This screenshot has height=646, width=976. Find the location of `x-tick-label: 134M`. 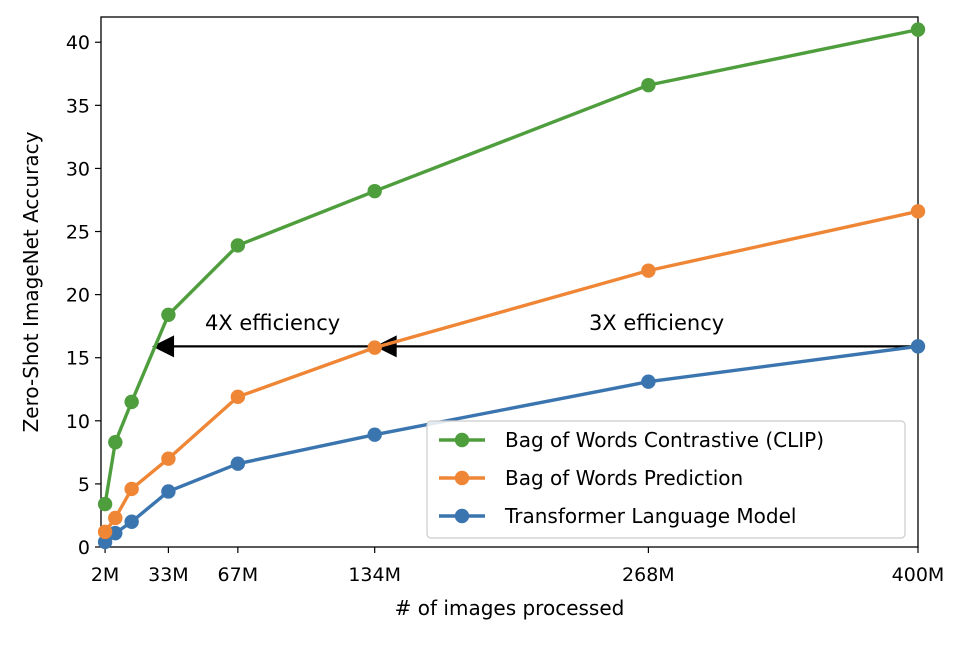

x-tick-label: 134M is located at coordinates (374, 575).